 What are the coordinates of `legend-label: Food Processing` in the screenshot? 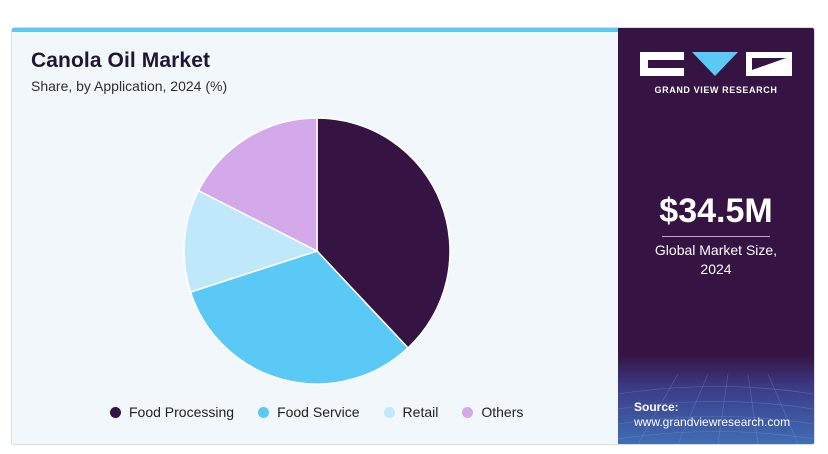 It's located at (182, 412).